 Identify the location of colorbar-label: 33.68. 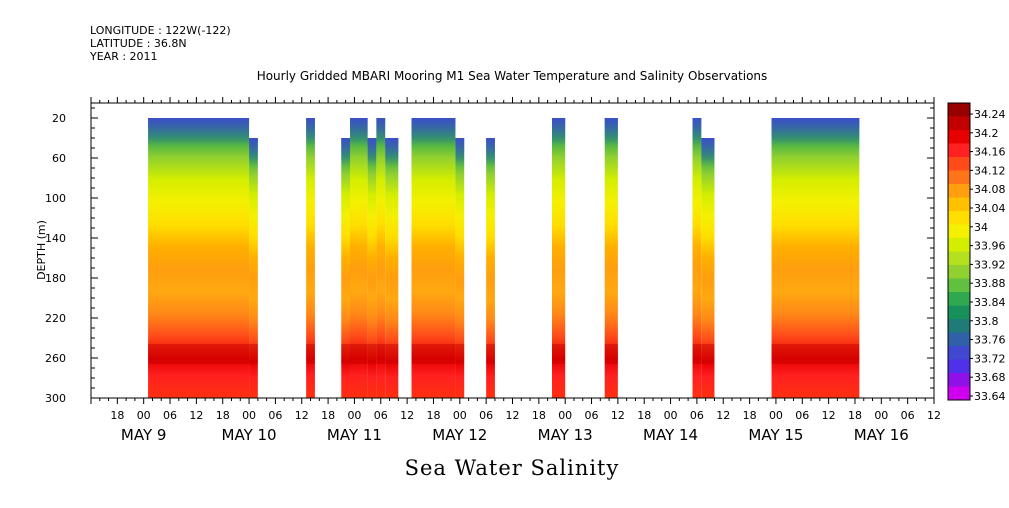
(990, 377).